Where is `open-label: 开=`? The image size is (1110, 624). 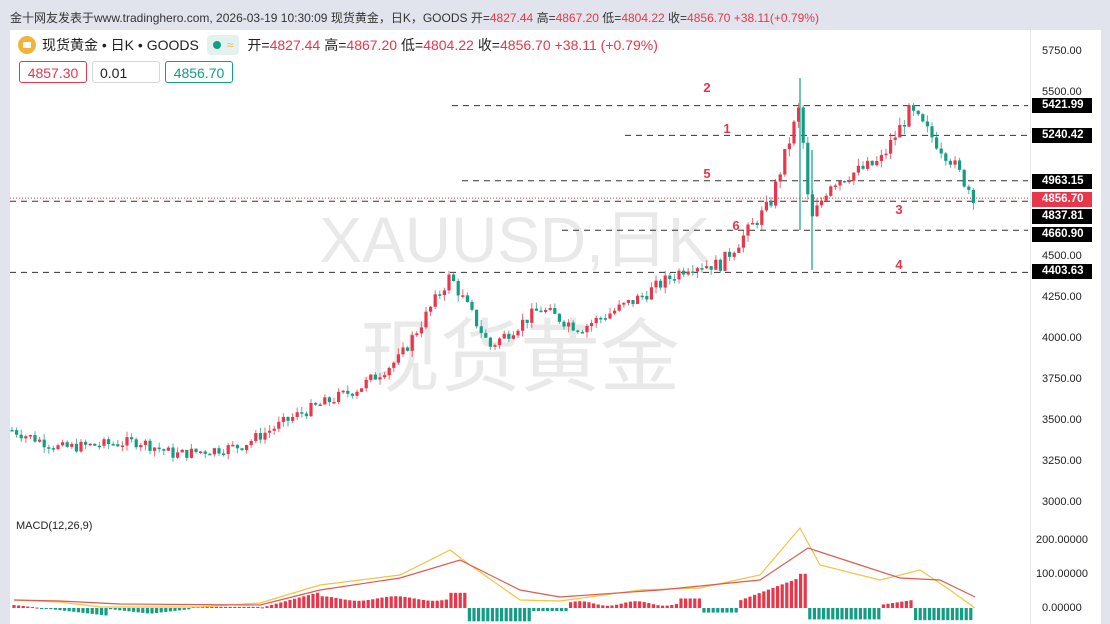
open-label: 开= is located at coordinates (258, 45).